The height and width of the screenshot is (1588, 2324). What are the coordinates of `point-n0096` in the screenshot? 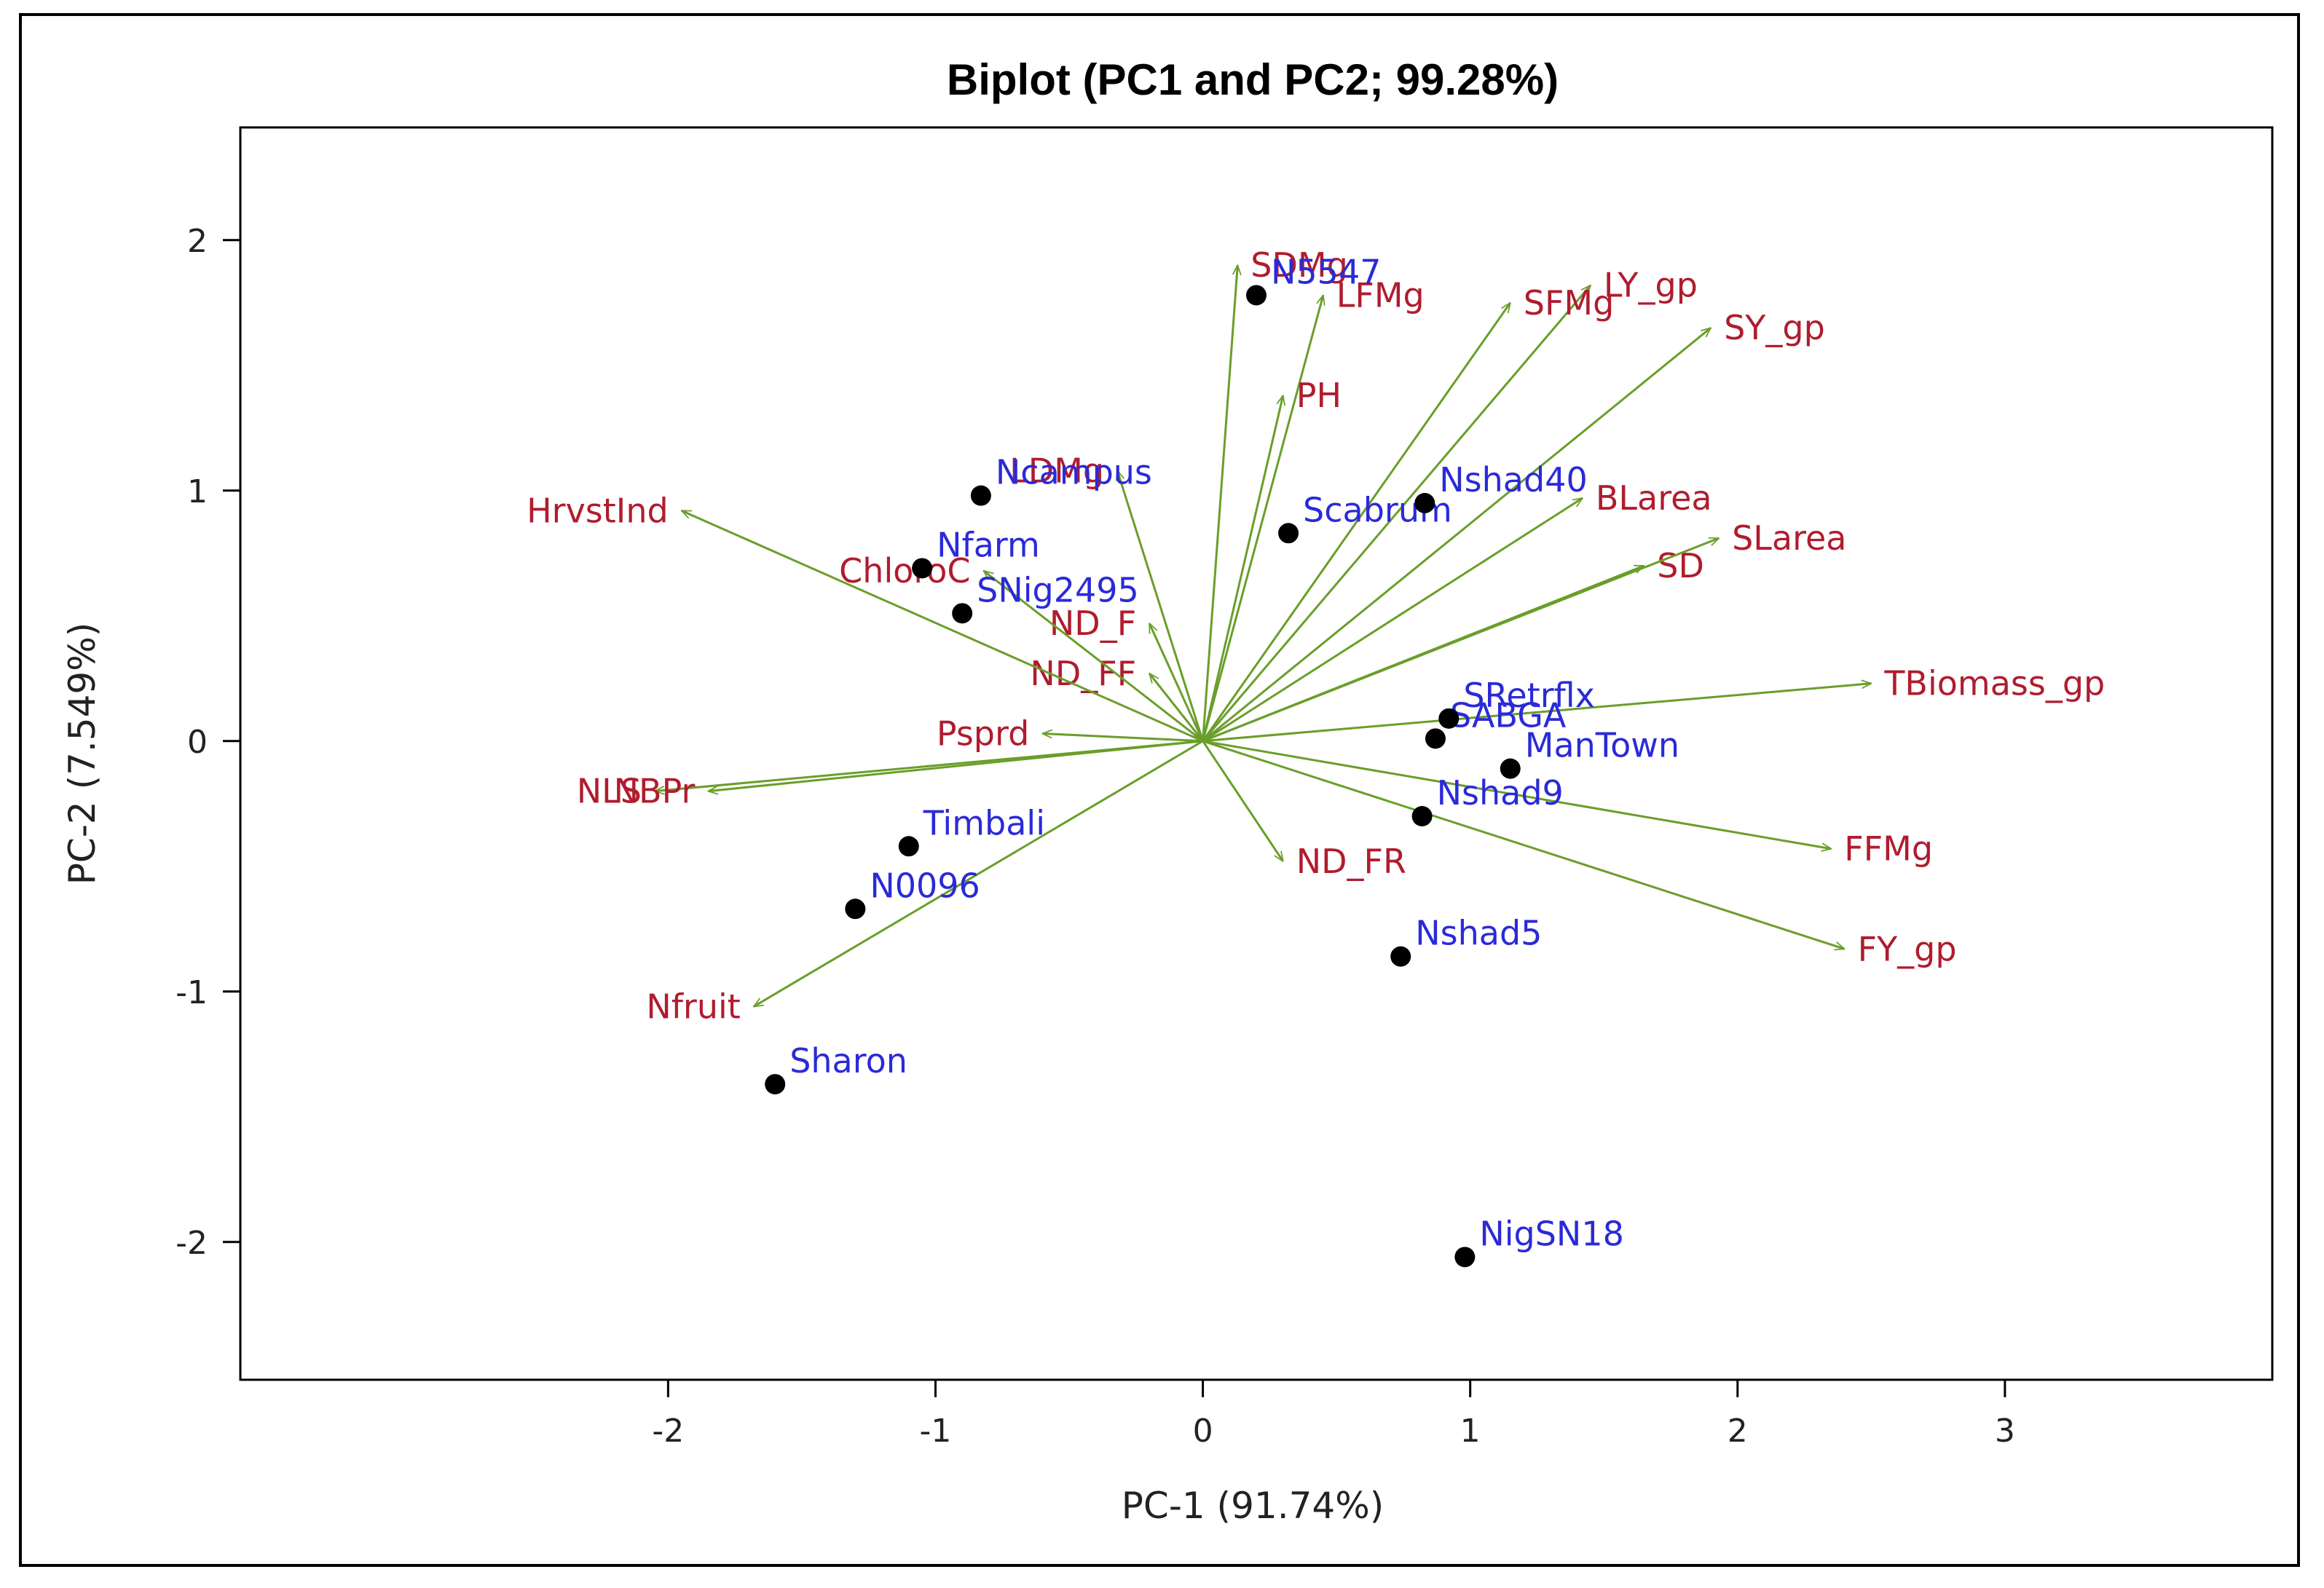 It's located at (855, 909).